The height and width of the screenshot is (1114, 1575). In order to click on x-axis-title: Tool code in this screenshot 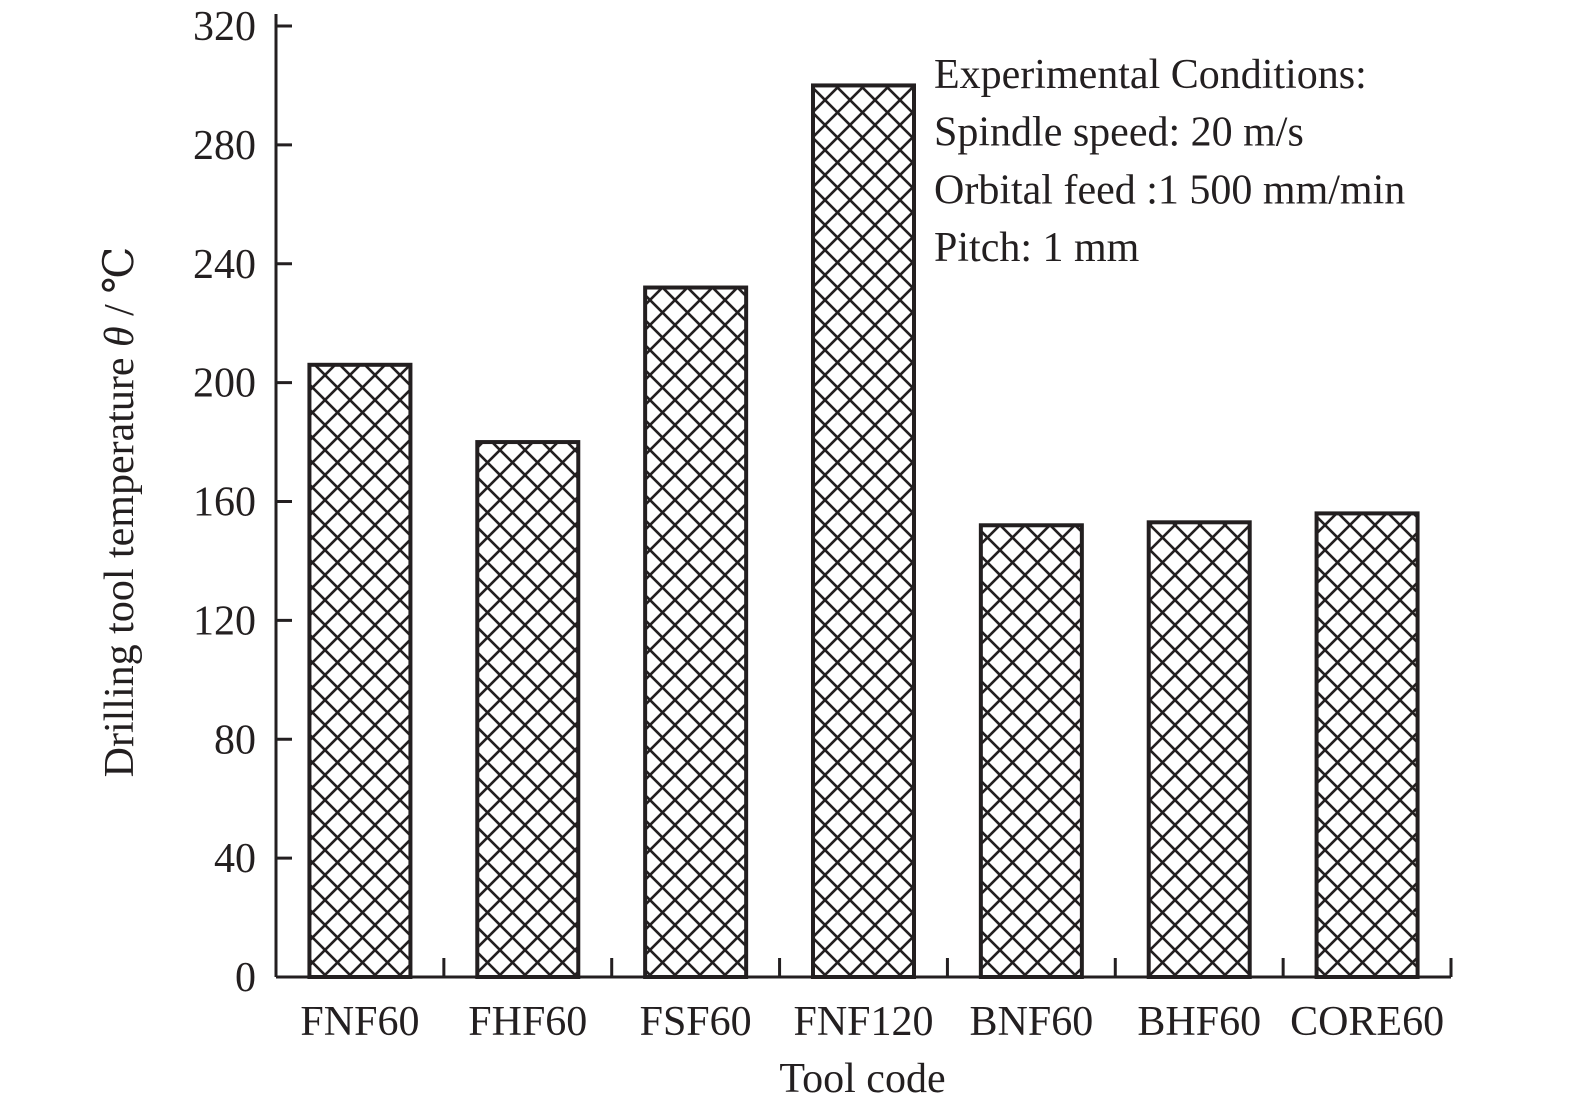, I will do `click(862, 1079)`.